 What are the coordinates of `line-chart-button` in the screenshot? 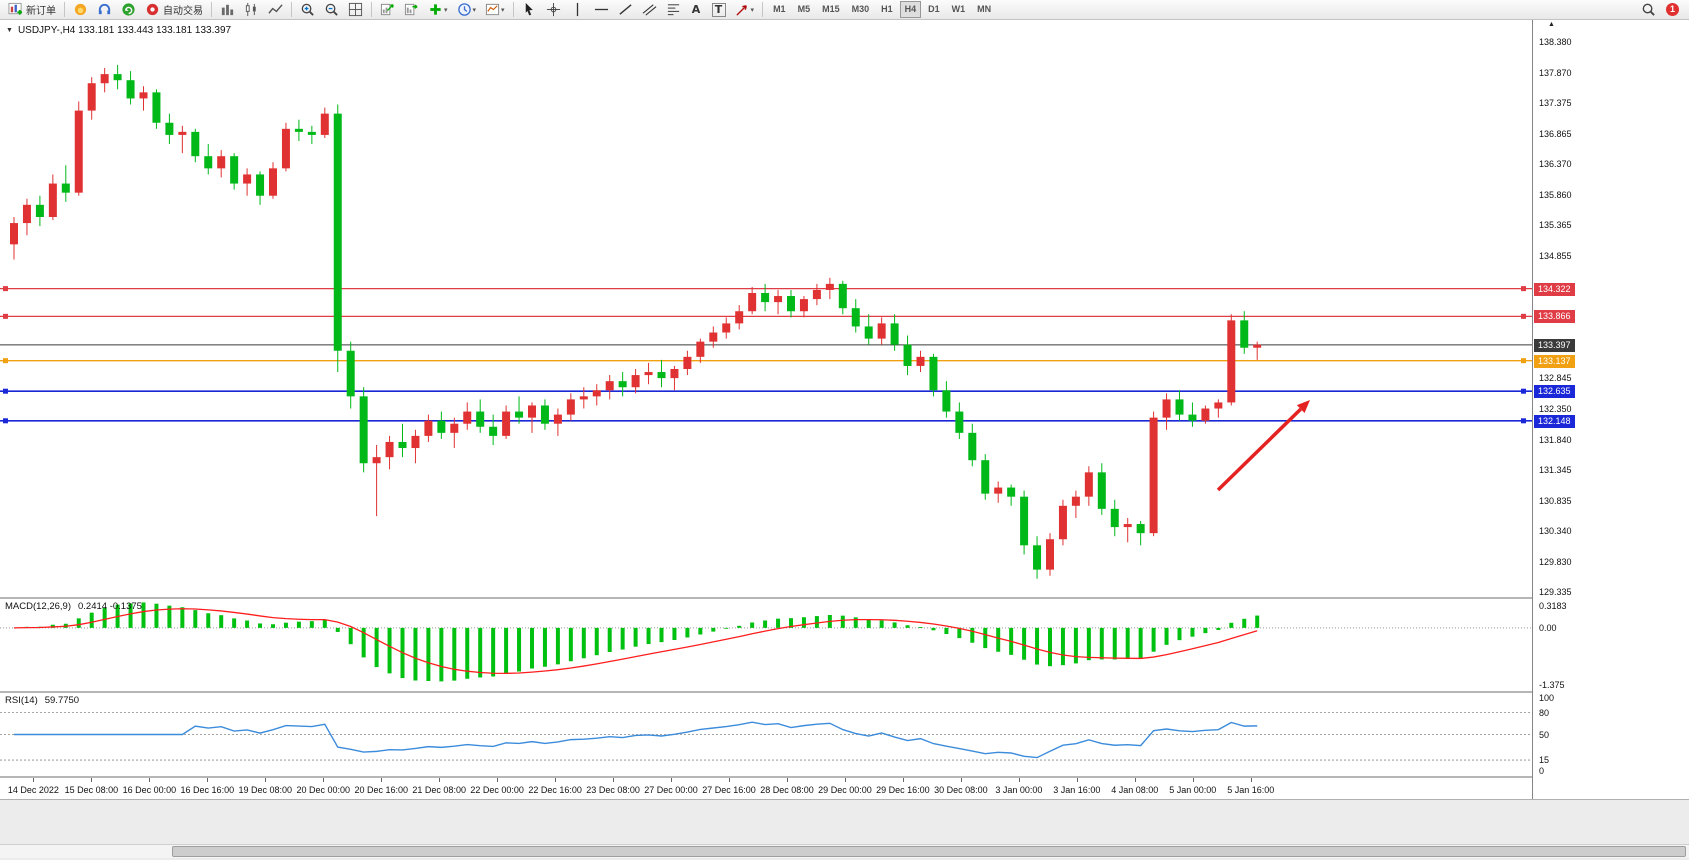 It's located at (275, 10).